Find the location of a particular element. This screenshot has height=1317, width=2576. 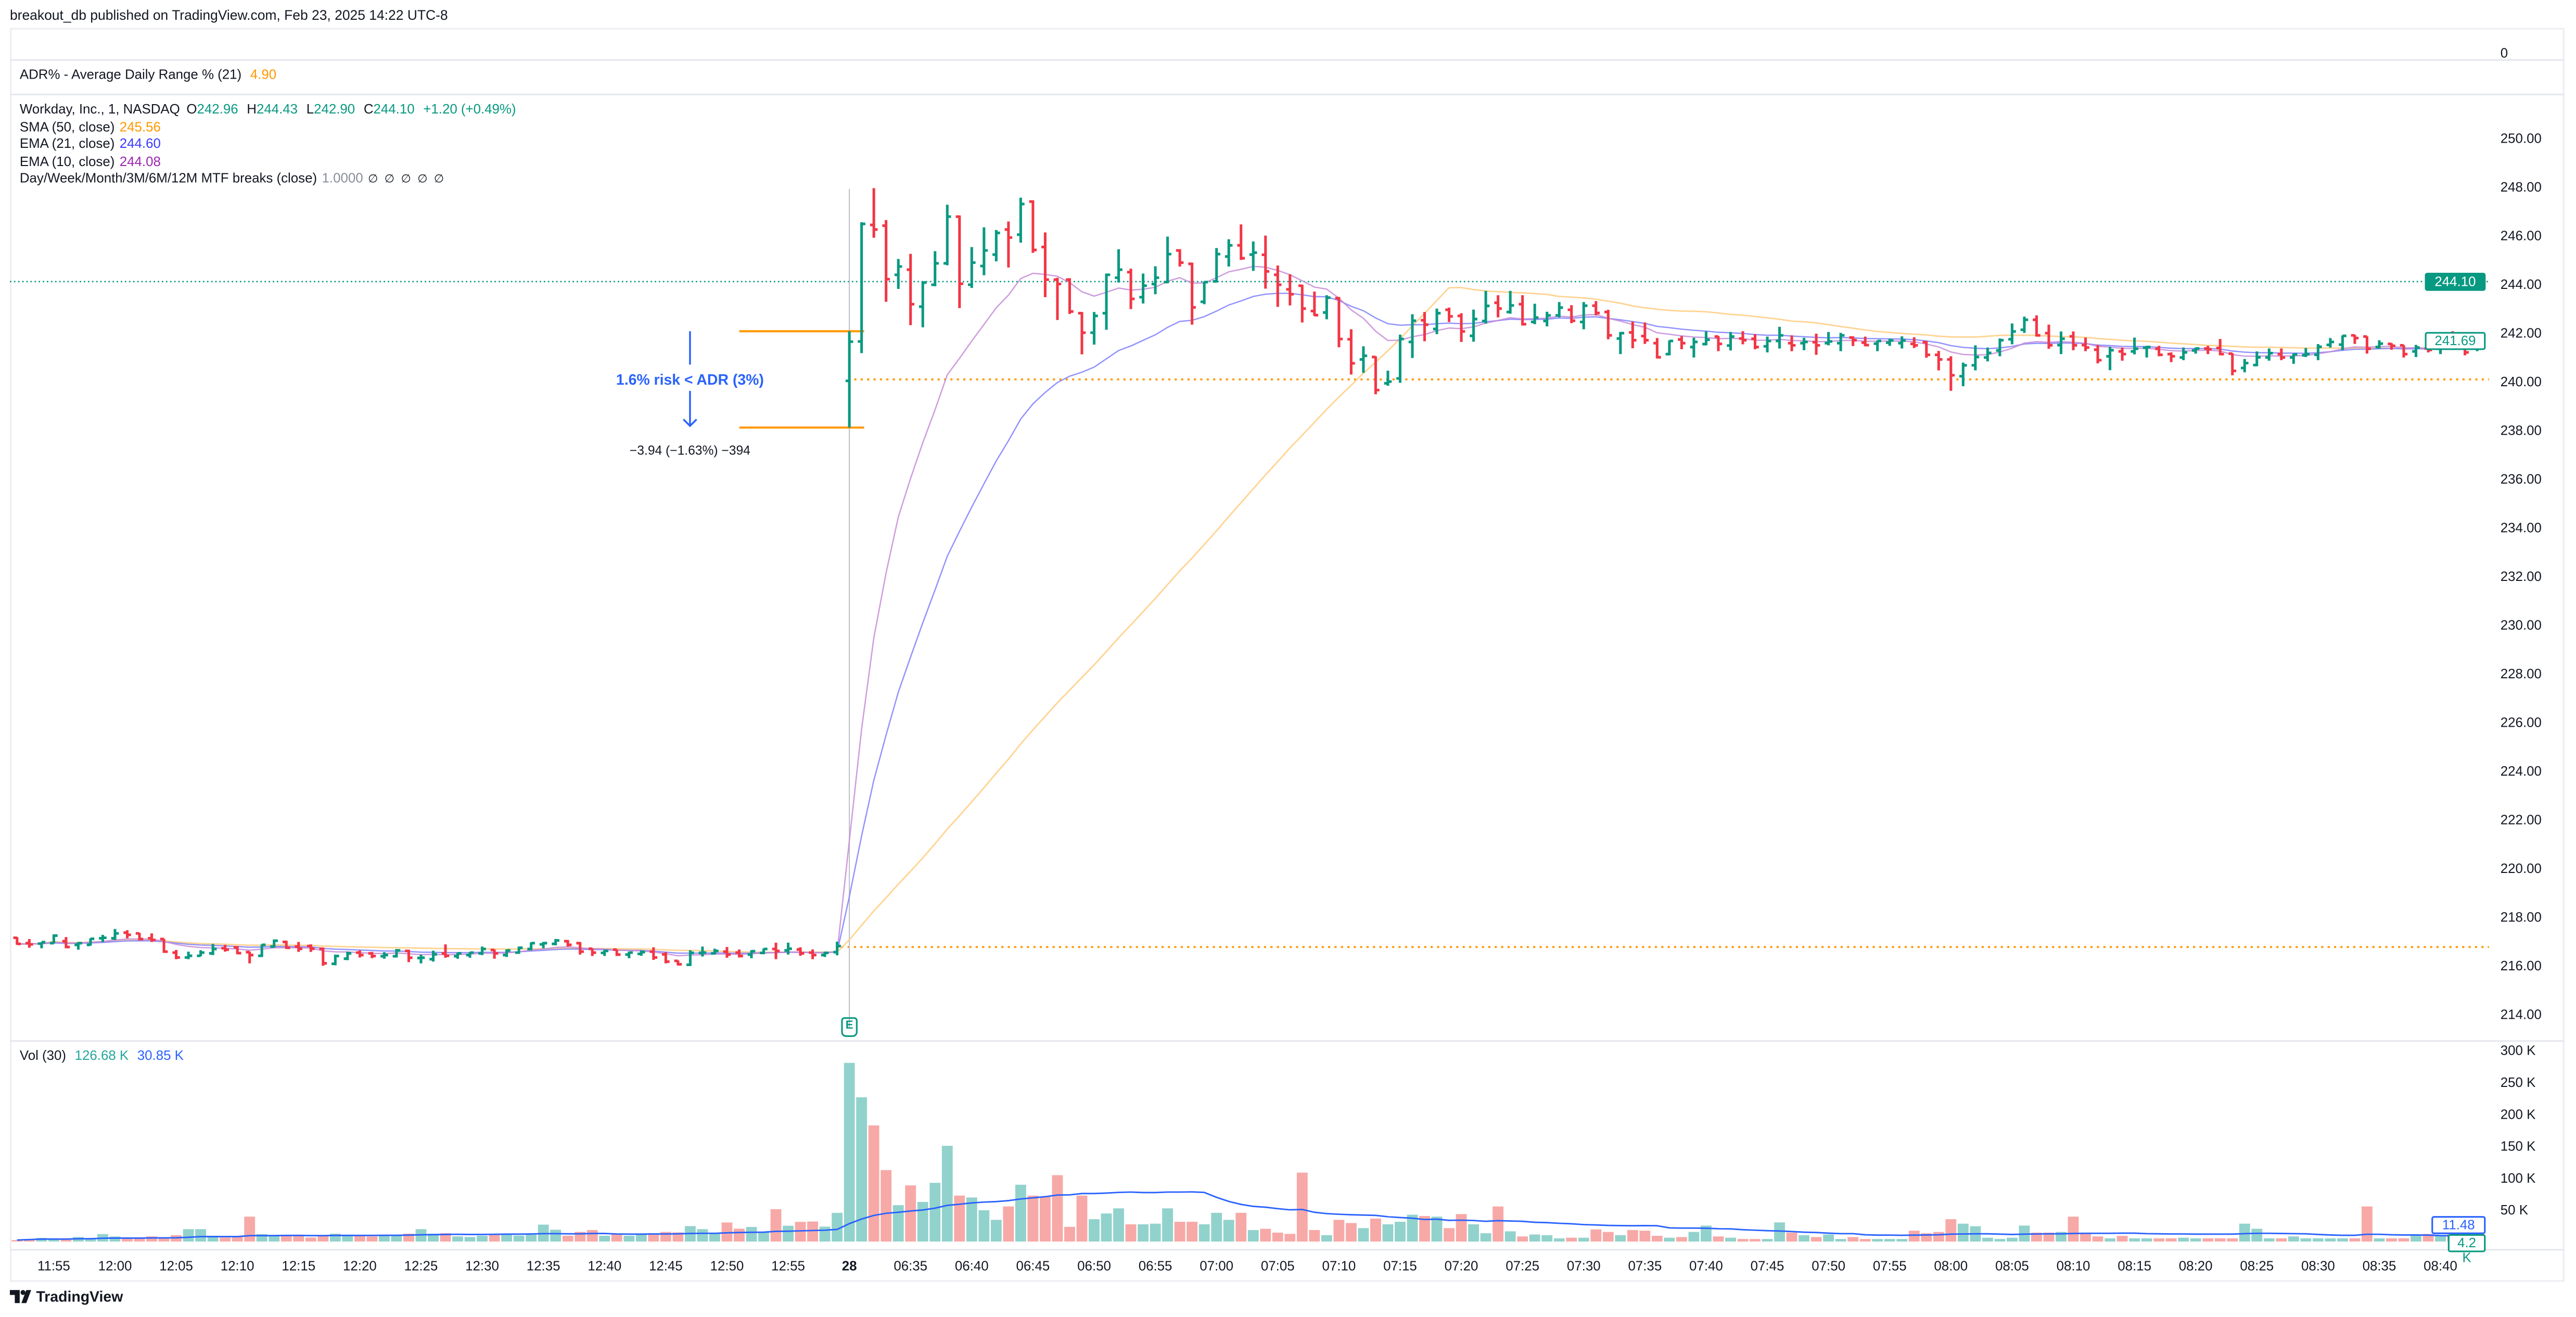

ema21-legend-row: EMA (21, close) 244.60 is located at coordinates (270, 145).